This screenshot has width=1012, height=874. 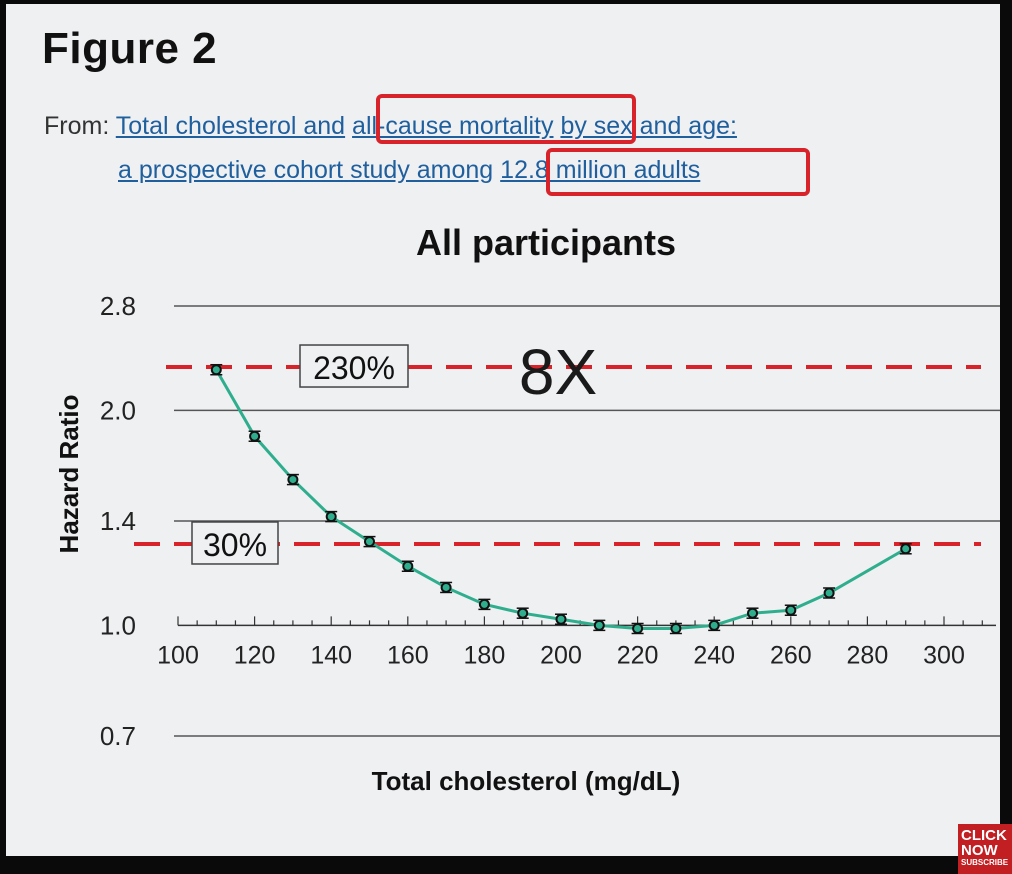 What do you see at coordinates (230, 126) in the screenshot?
I see `citation-link-part1: Total cholesterol and` at bounding box center [230, 126].